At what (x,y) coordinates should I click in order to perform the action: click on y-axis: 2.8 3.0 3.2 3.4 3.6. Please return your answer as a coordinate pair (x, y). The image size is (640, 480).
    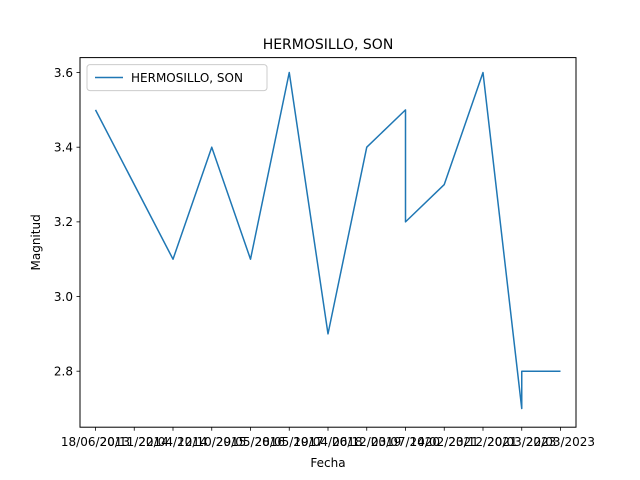
    Looking at the image, I should click on (67, 222).